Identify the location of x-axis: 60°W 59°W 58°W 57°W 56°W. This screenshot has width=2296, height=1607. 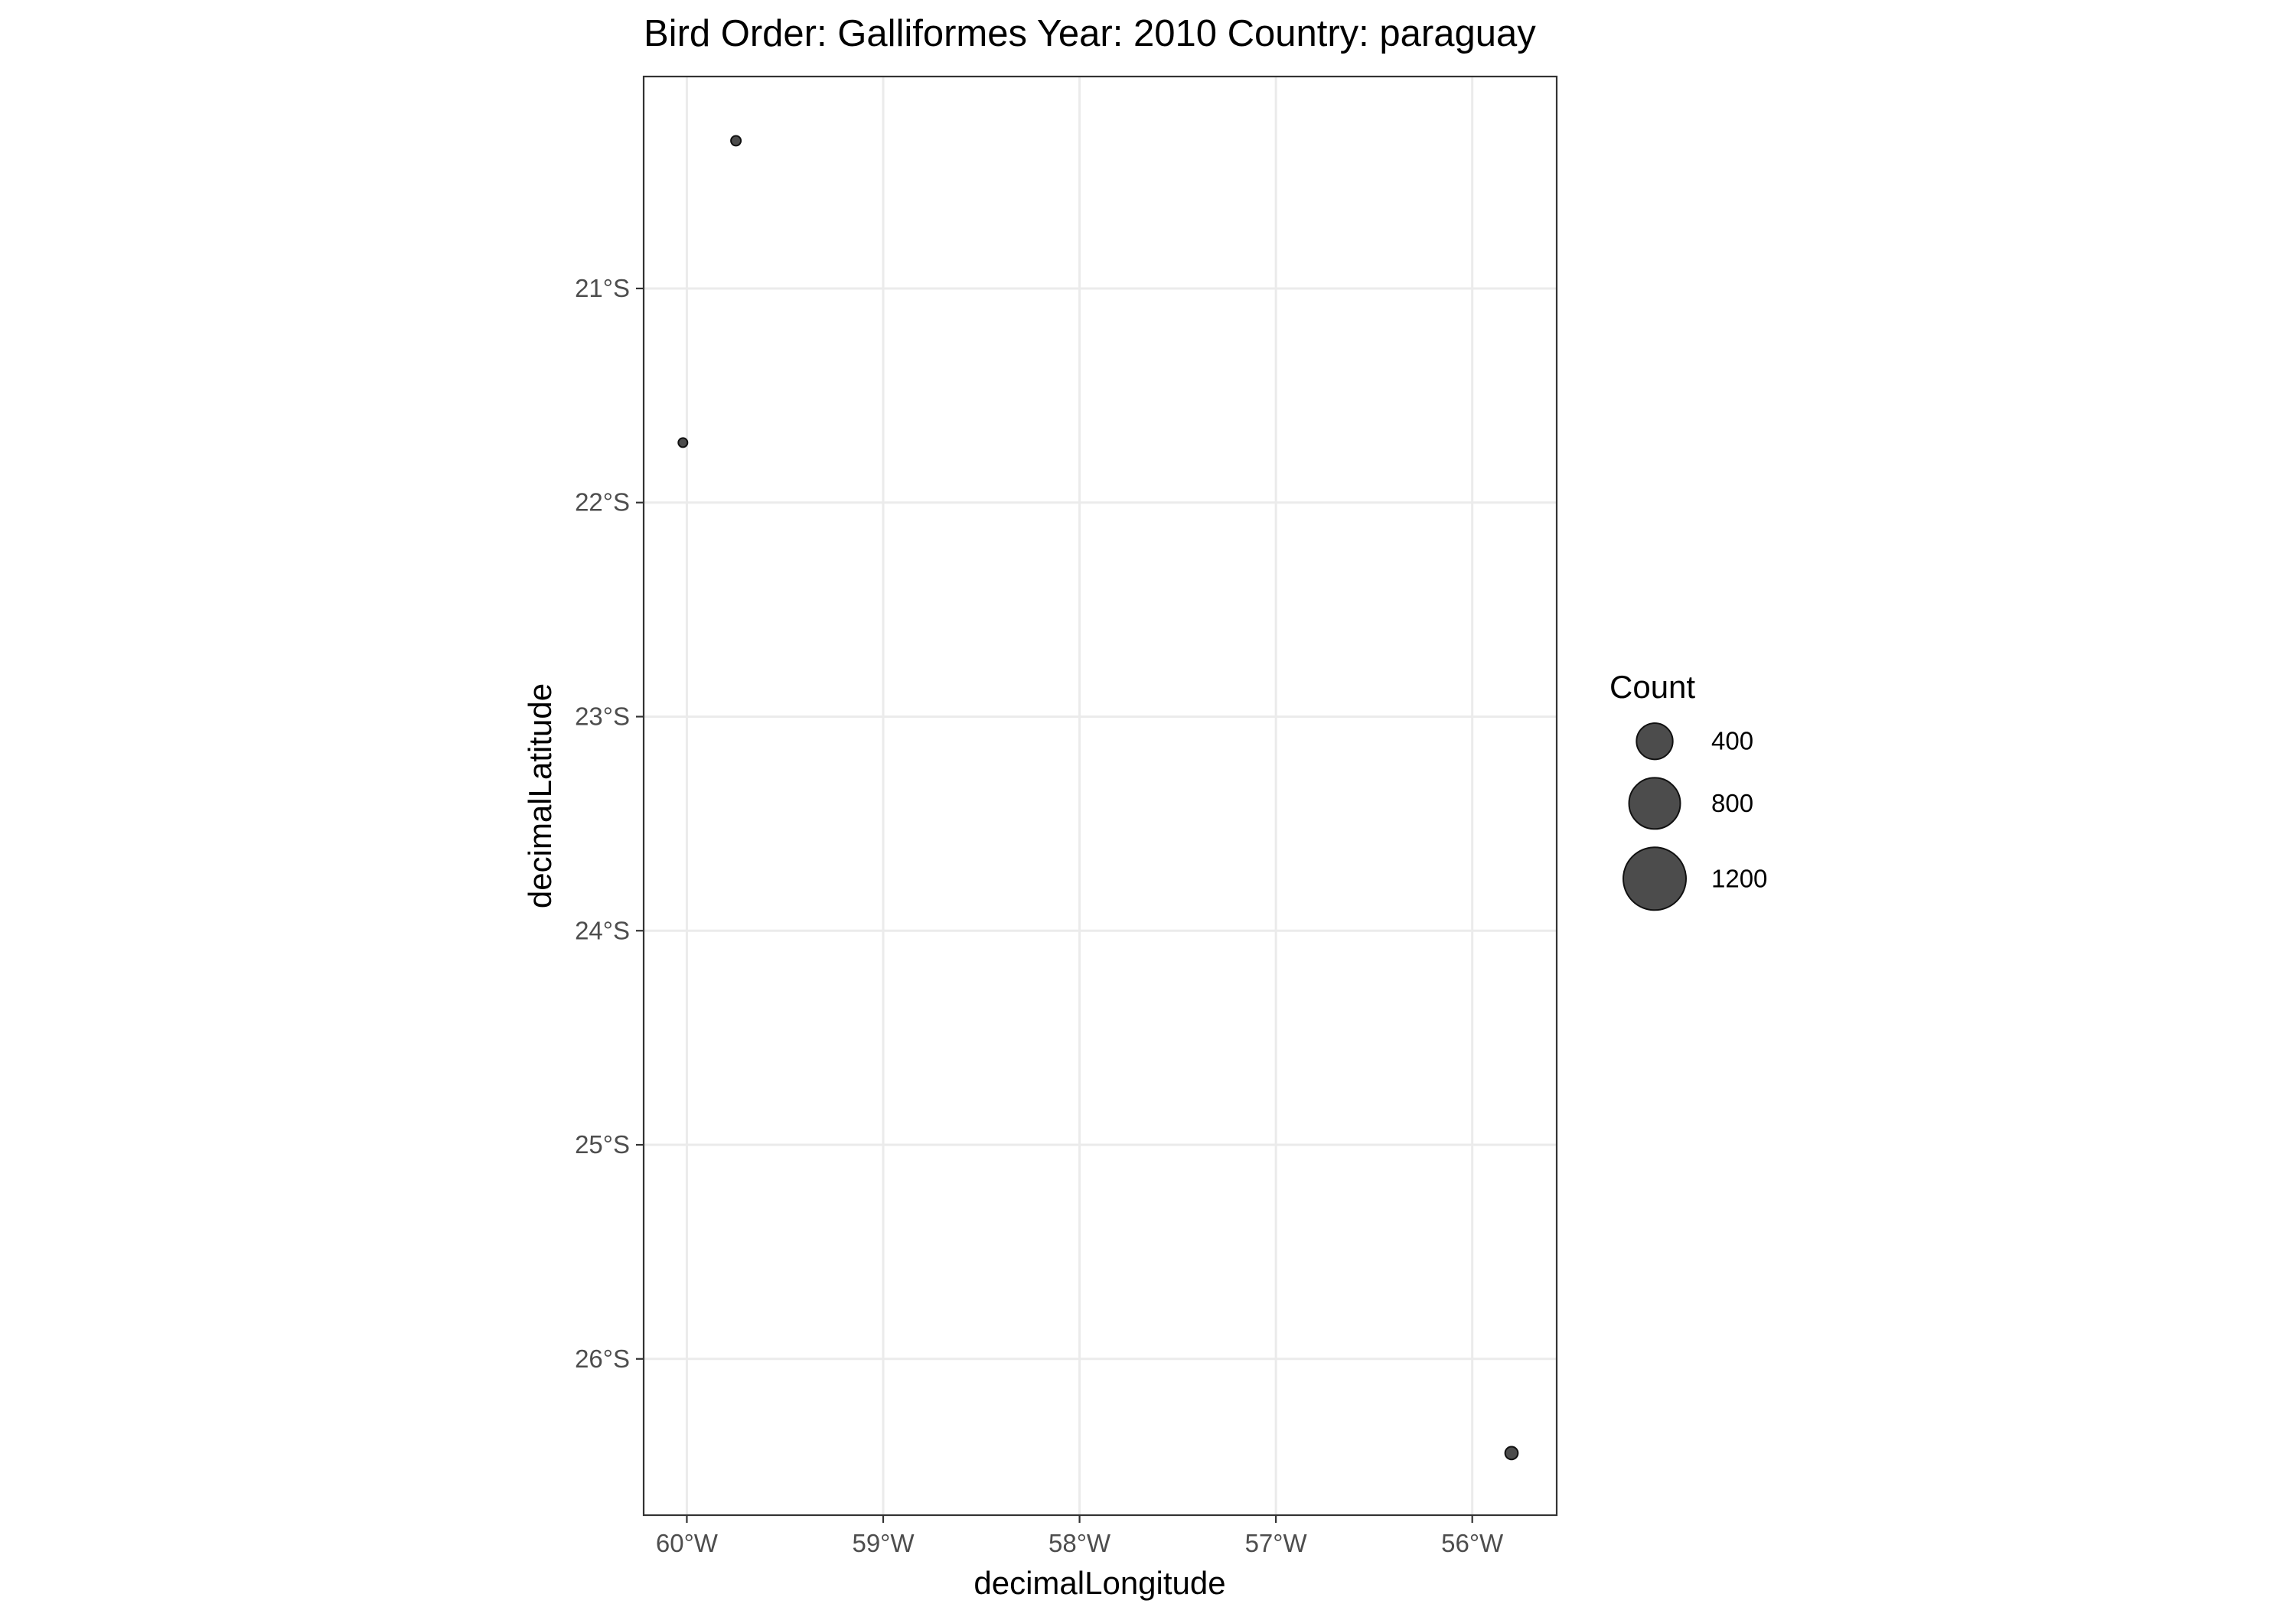
(1080, 1536).